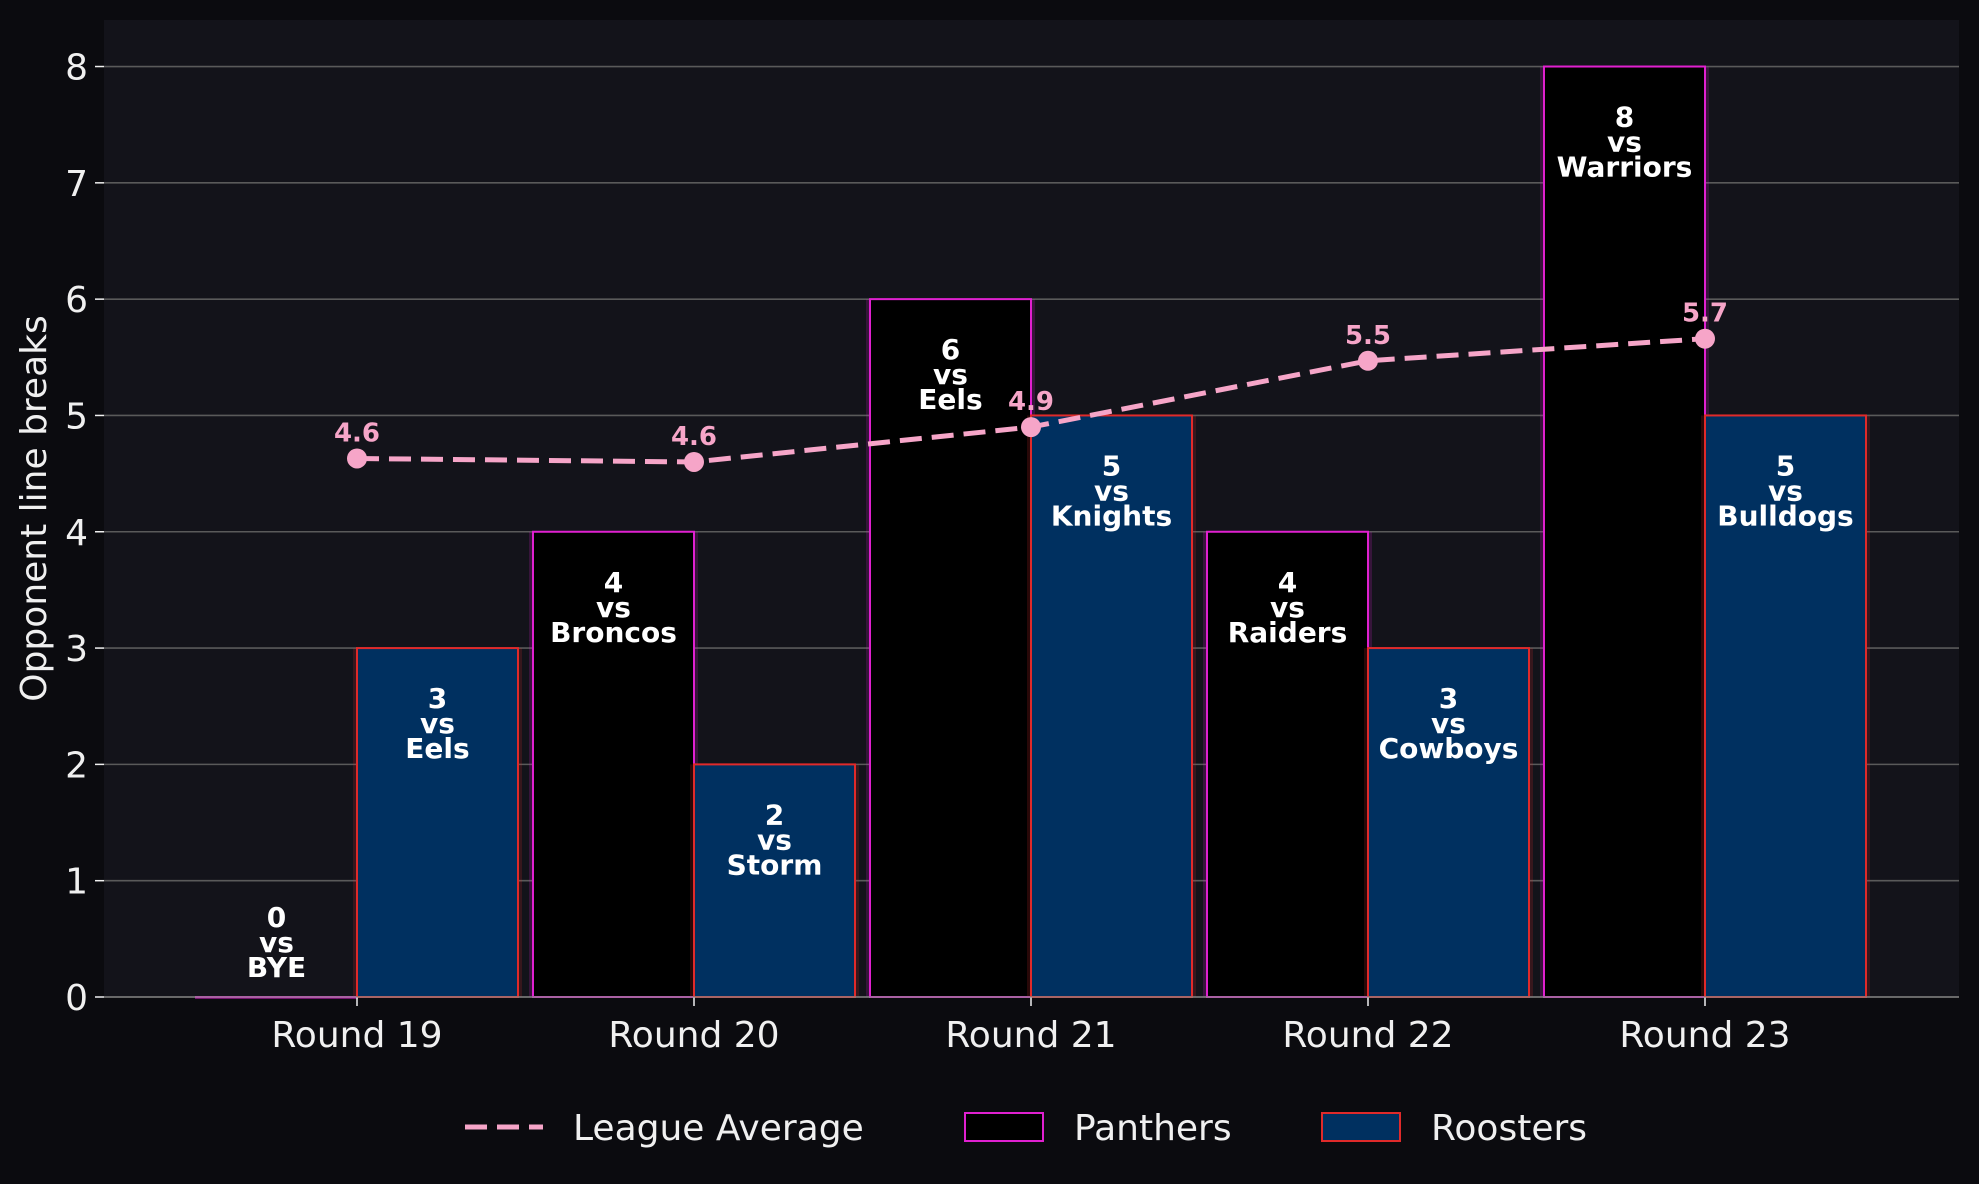  Describe the element at coordinates (76, 765) in the screenshot. I see `y-tick-label: 2` at that location.